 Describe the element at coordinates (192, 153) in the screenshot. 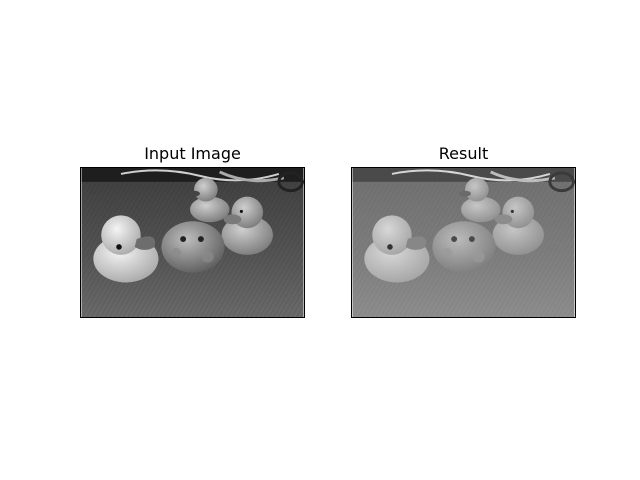

I see `input-image-title: Input Image` at that location.